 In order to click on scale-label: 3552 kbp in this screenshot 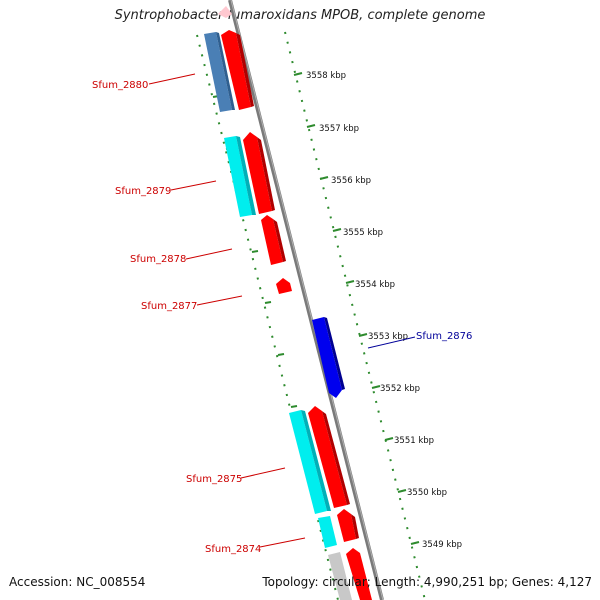, I will do `click(400, 389)`.